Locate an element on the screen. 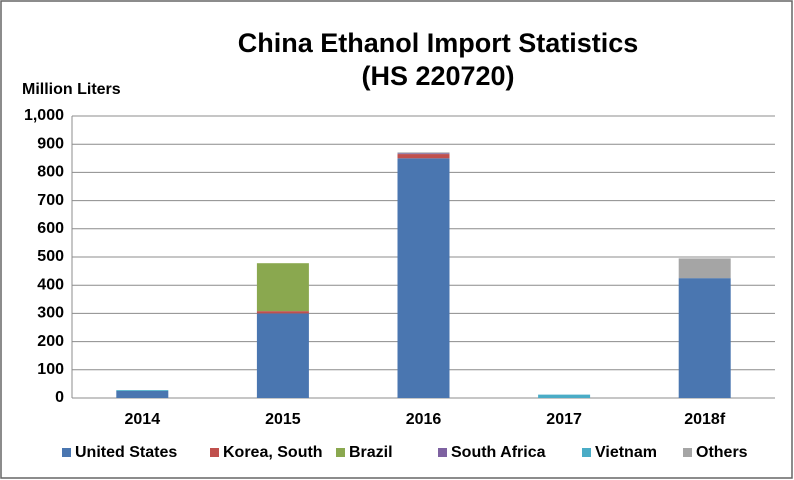 The image size is (794, 480). chart-subtitle: (HS 220720) is located at coordinates (437, 76).